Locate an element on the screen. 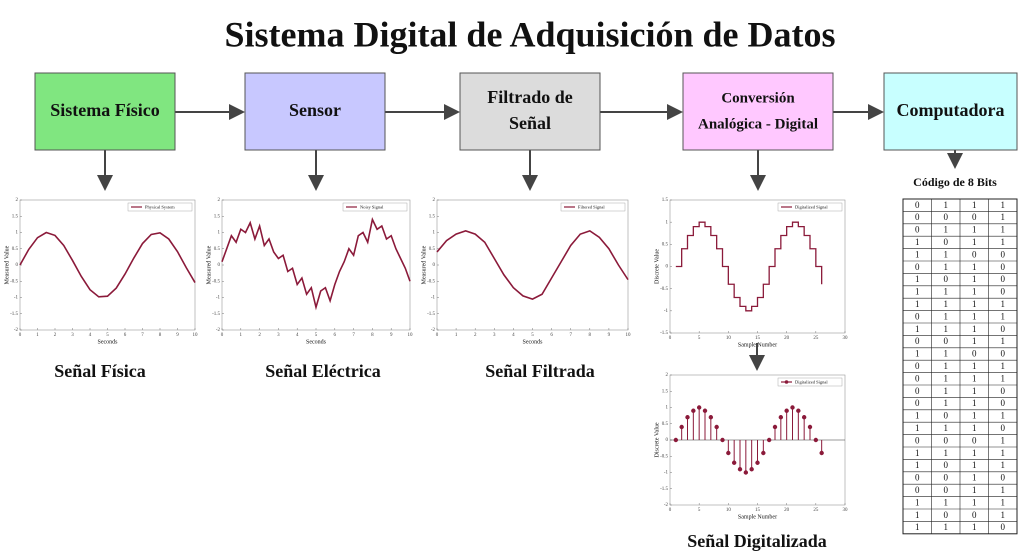 This screenshot has width=1024, height=559. box-label: Sistema Físico is located at coordinates (105, 110).